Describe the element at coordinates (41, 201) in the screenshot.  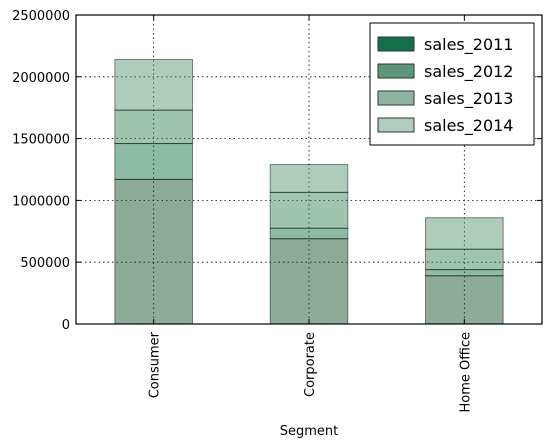
I see `y-tick-label: 1000000` at that location.